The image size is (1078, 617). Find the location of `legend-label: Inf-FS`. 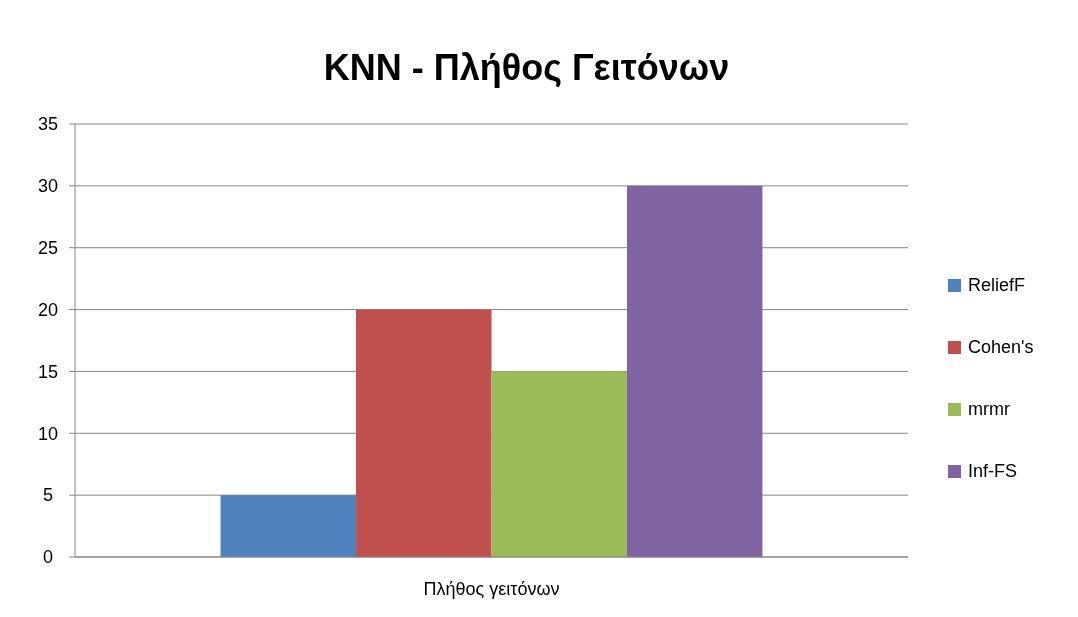

legend-label: Inf-FS is located at coordinates (993, 471).